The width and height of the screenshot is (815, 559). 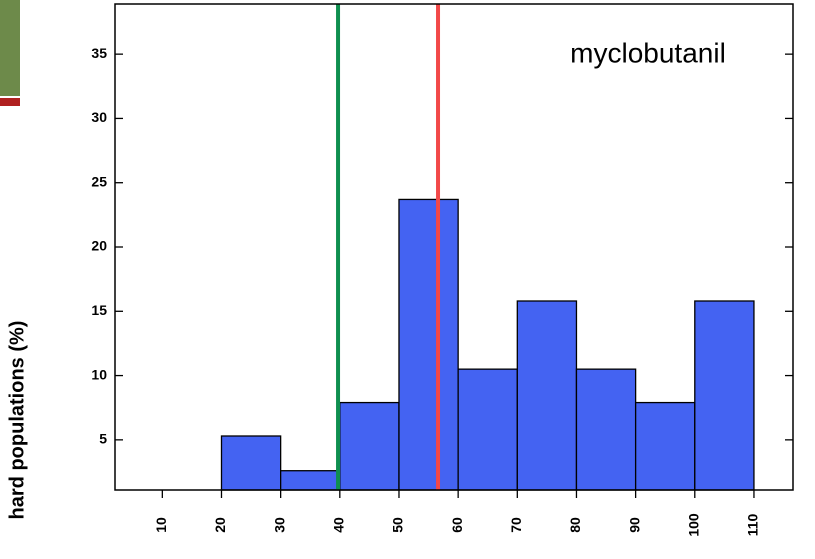 What do you see at coordinates (99, 181) in the screenshot?
I see `y-tick-label: 25` at bounding box center [99, 181].